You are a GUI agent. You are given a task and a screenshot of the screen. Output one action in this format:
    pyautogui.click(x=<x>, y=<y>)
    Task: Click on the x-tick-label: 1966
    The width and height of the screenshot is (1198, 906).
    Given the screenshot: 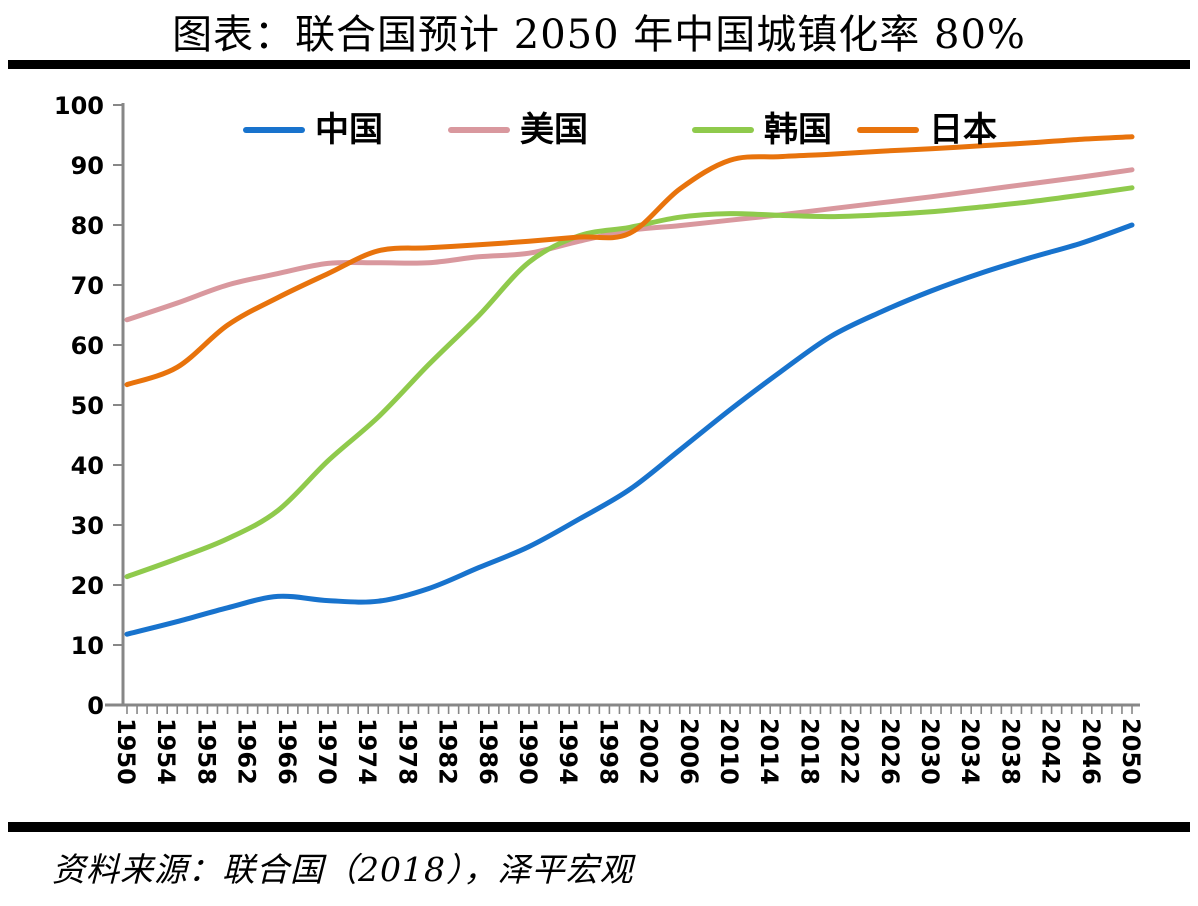 What is the action you would take?
    pyautogui.click(x=287, y=751)
    